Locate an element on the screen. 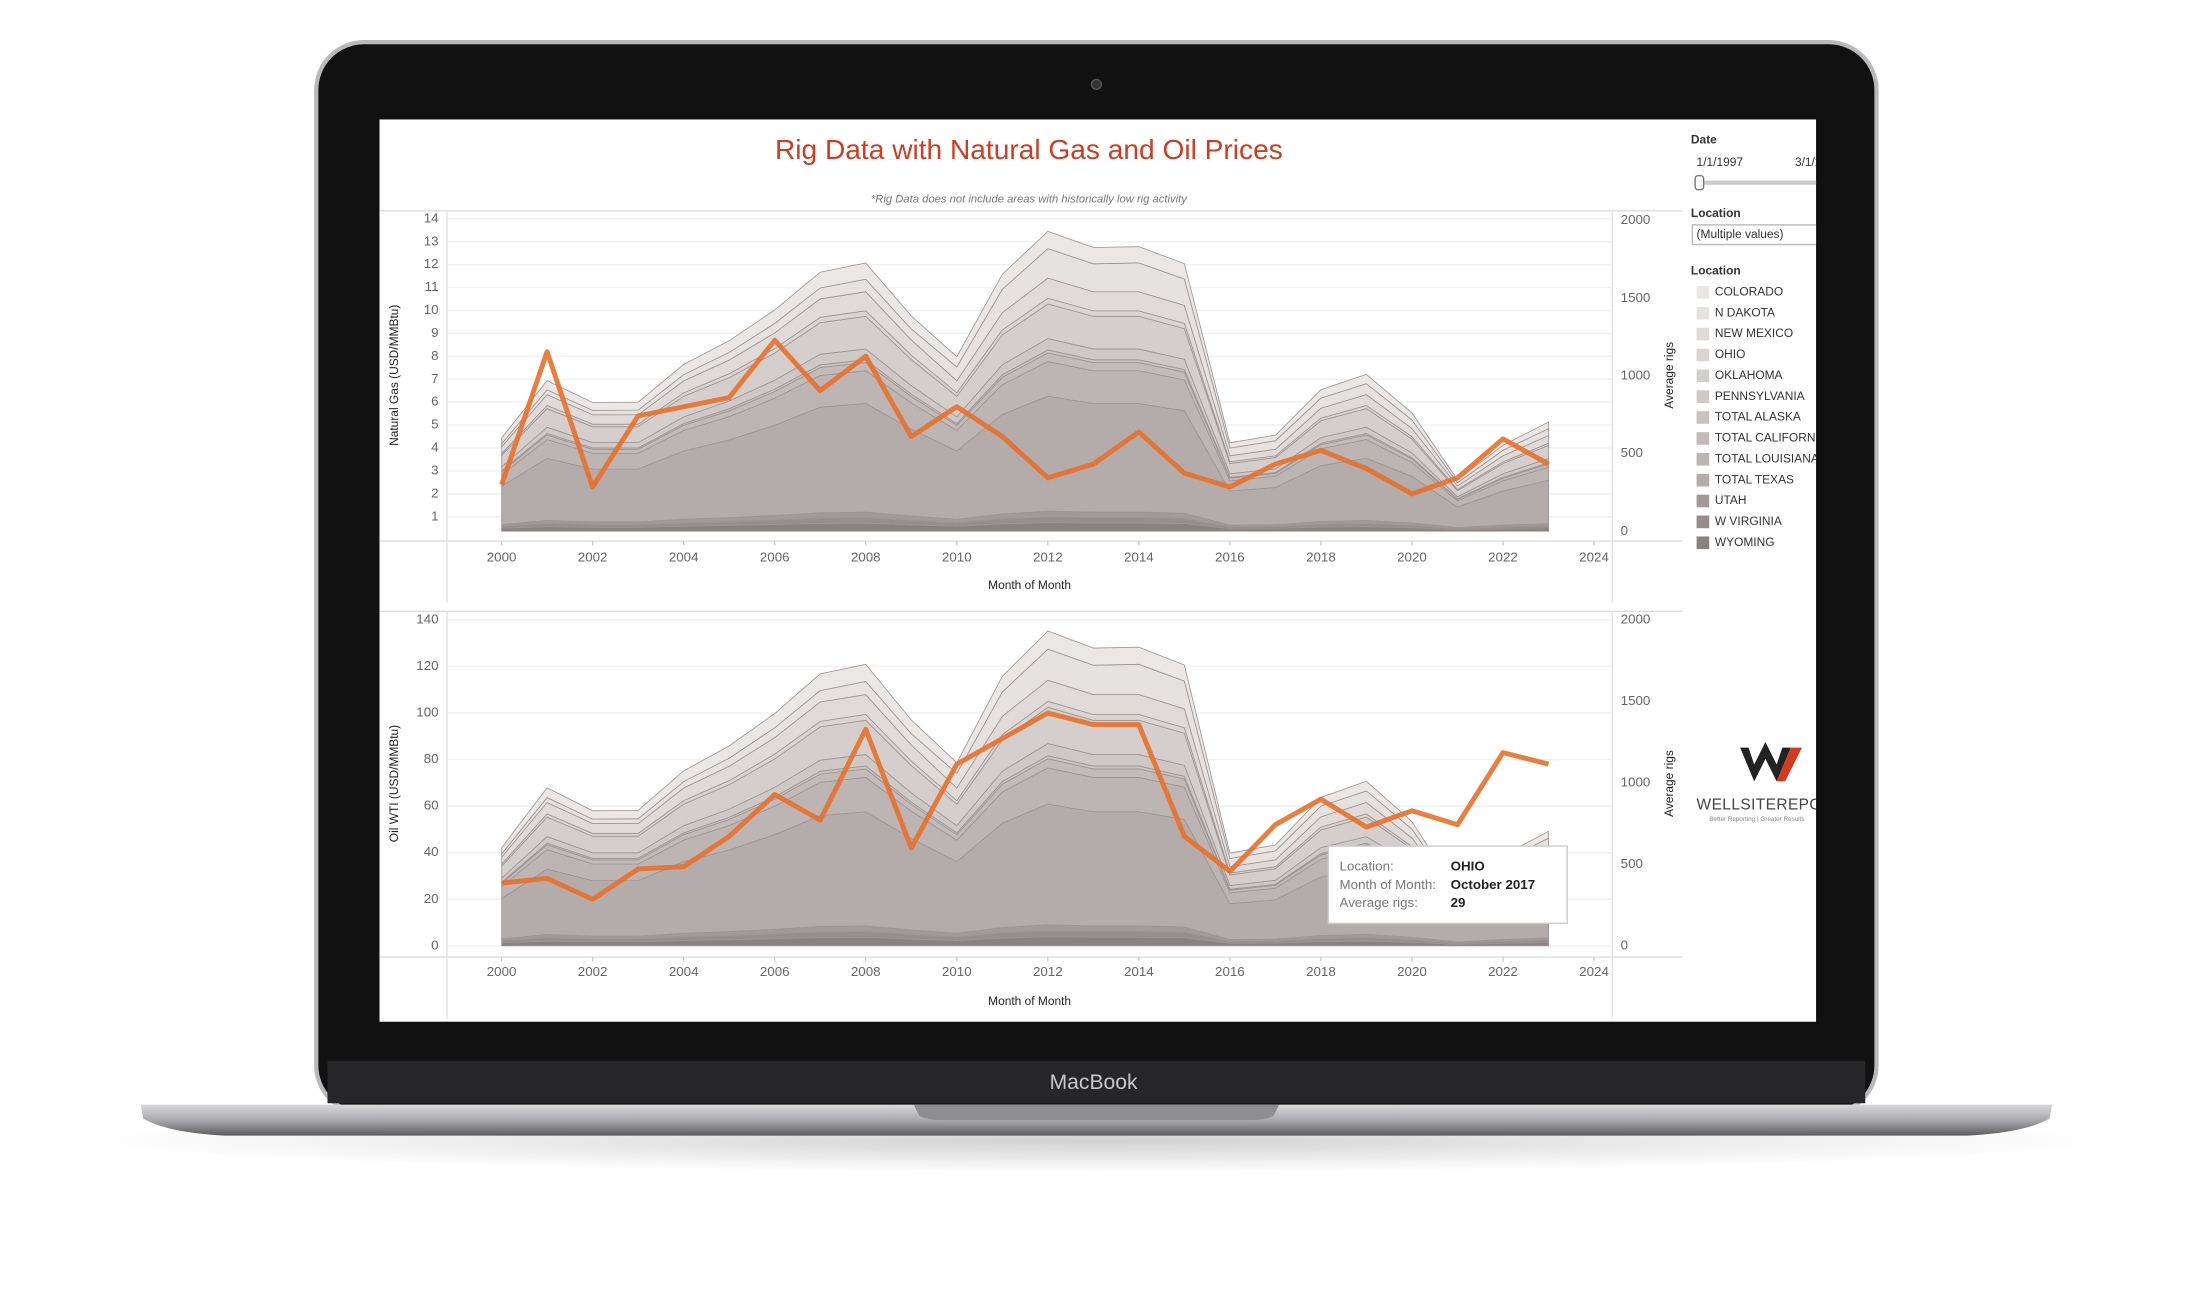 This screenshot has width=2204, height=1300. y2-tick-label: 1000 is located at coordinates (1636, 781).